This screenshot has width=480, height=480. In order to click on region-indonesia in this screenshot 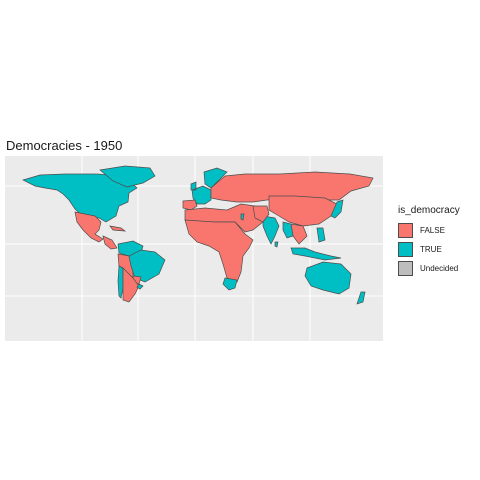, I will do `click(316, 254)`.